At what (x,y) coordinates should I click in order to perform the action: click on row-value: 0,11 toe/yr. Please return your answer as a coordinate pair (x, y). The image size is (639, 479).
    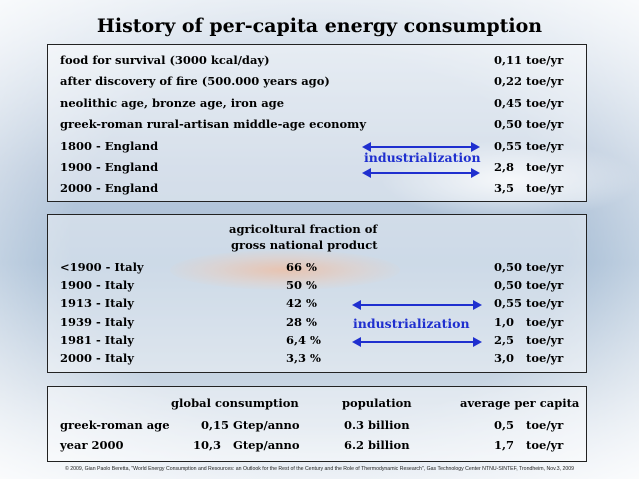
    Looking at the image, I should click on (529, 60).